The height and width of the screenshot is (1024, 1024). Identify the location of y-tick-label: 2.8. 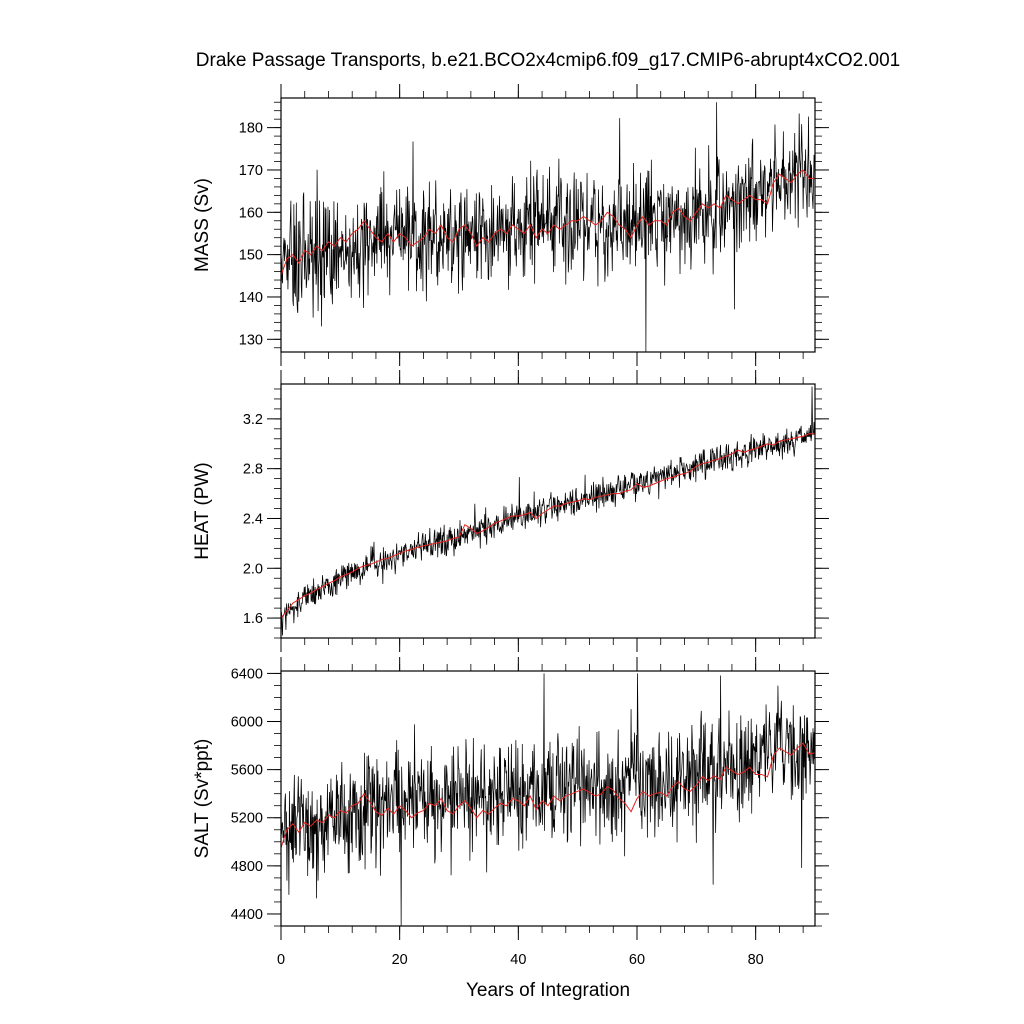
(253, 470).